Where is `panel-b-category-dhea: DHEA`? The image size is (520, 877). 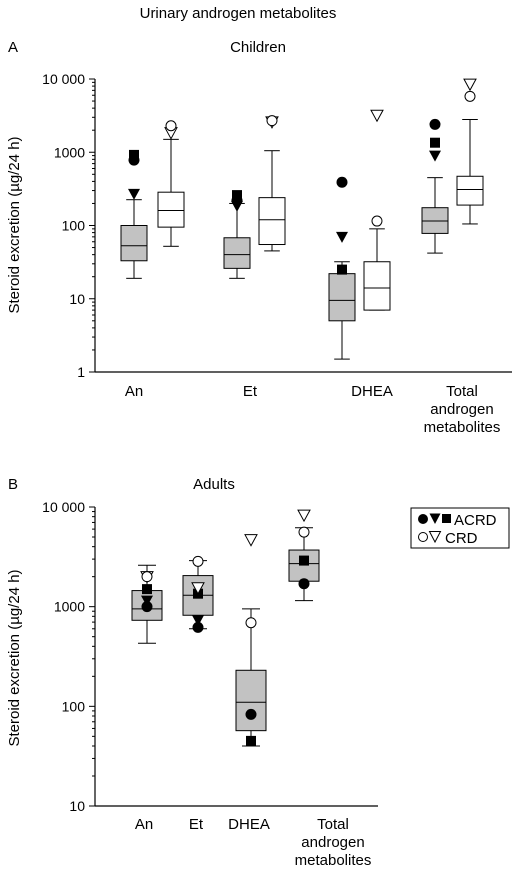 panel-b-category-dhea: DHEA is located at coordinates (249, 824).